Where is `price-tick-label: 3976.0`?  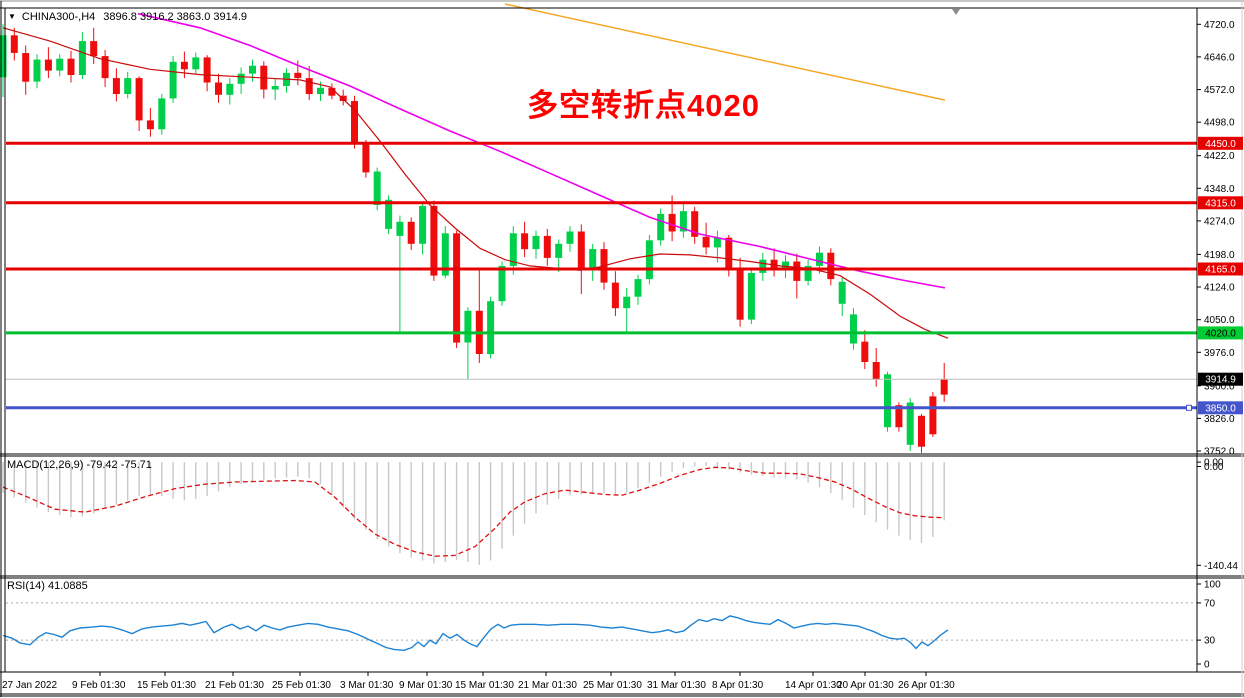 price-tick-label: 3976.0 is located at coordinates (1219, 353).